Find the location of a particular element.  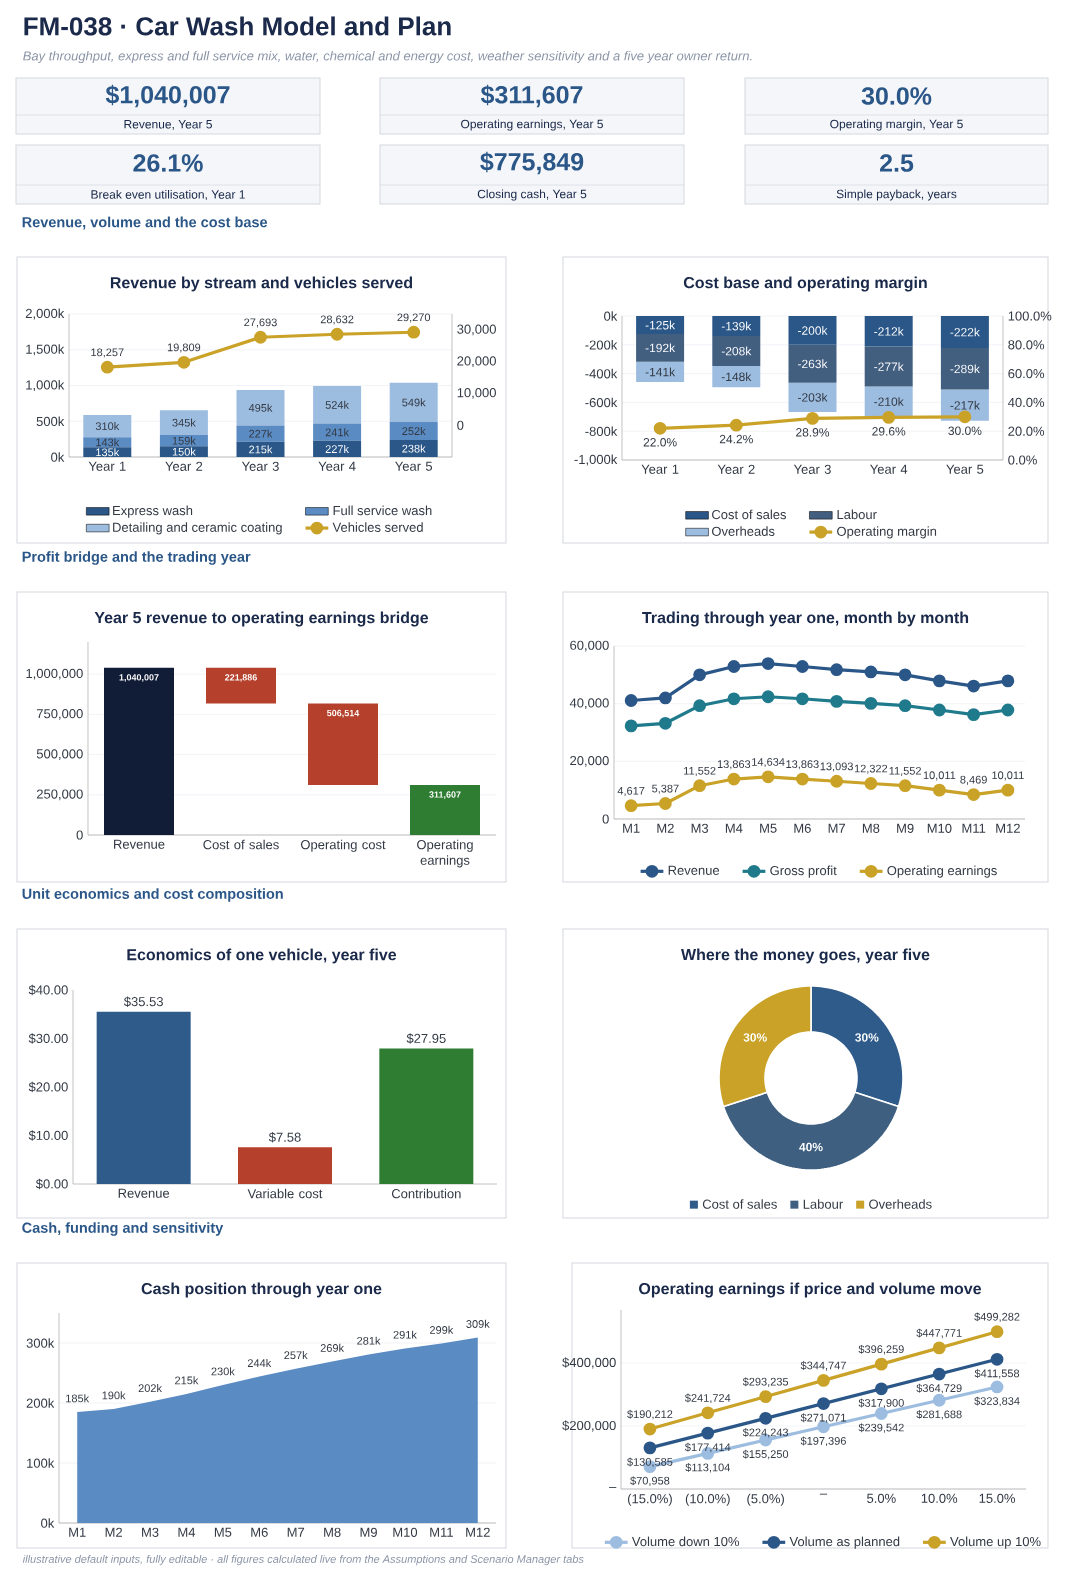

chart-title: Cash position through year one is located at coordinates (261, 1290).